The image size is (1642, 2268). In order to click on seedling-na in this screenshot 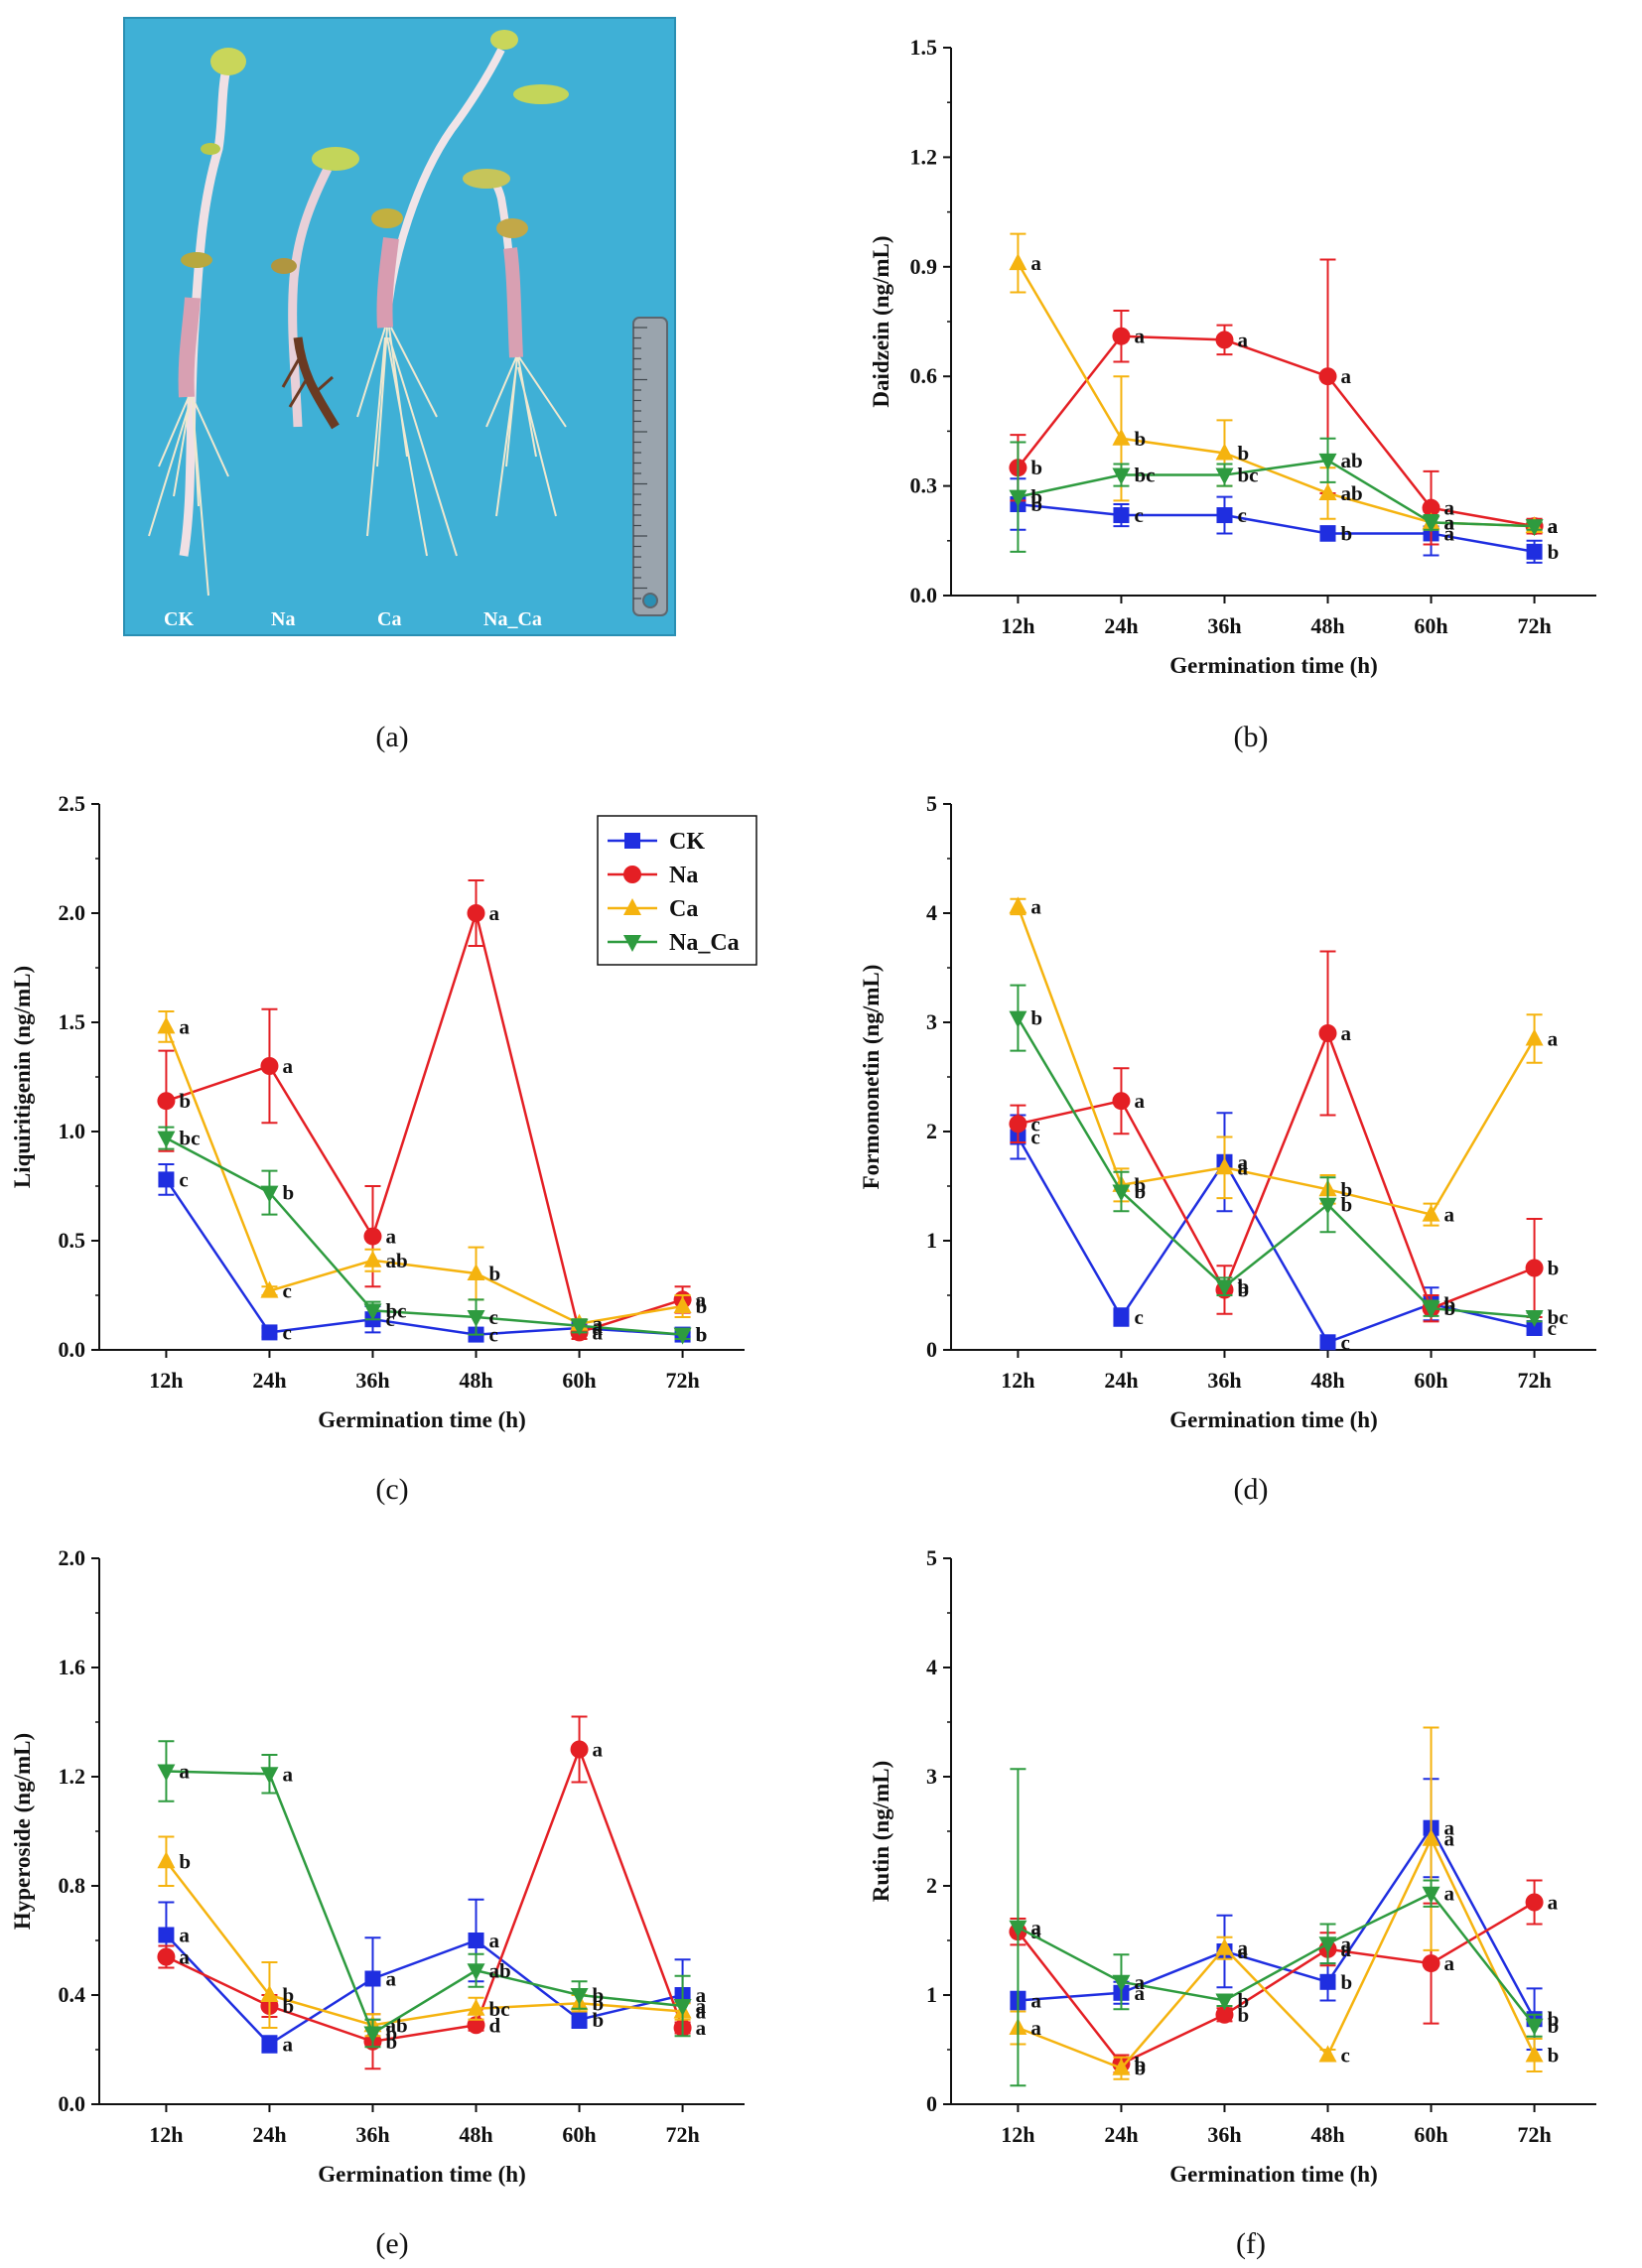, I will do `click(315, 289)`.